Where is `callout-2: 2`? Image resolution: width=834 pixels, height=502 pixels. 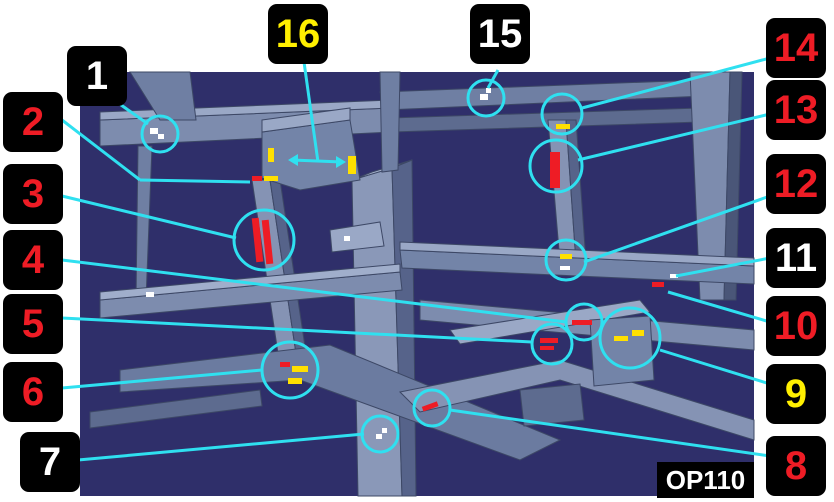
callout-2: 2 is located at coordinates (33, 122).